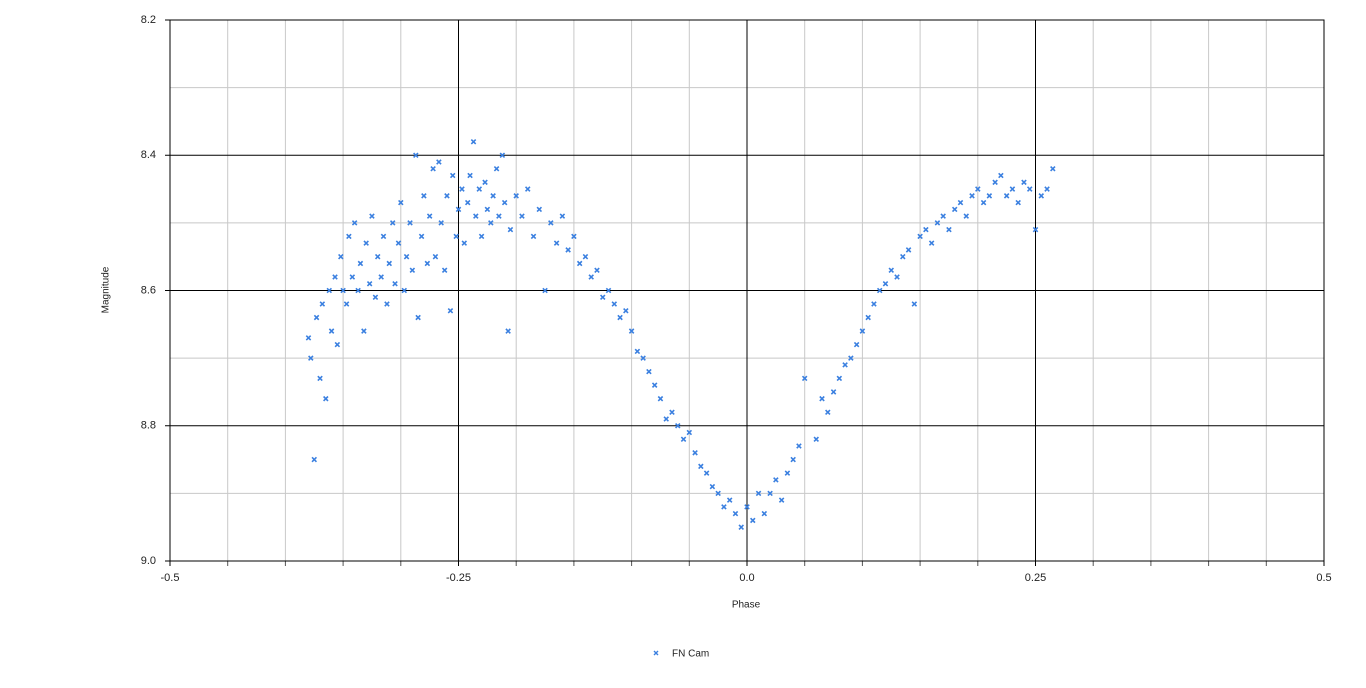 This screenshot has height=688, width=1366. Describe the element at coordinates (148, 426) in the screenshot. I see `y-tick-label: 8.8` at that location.